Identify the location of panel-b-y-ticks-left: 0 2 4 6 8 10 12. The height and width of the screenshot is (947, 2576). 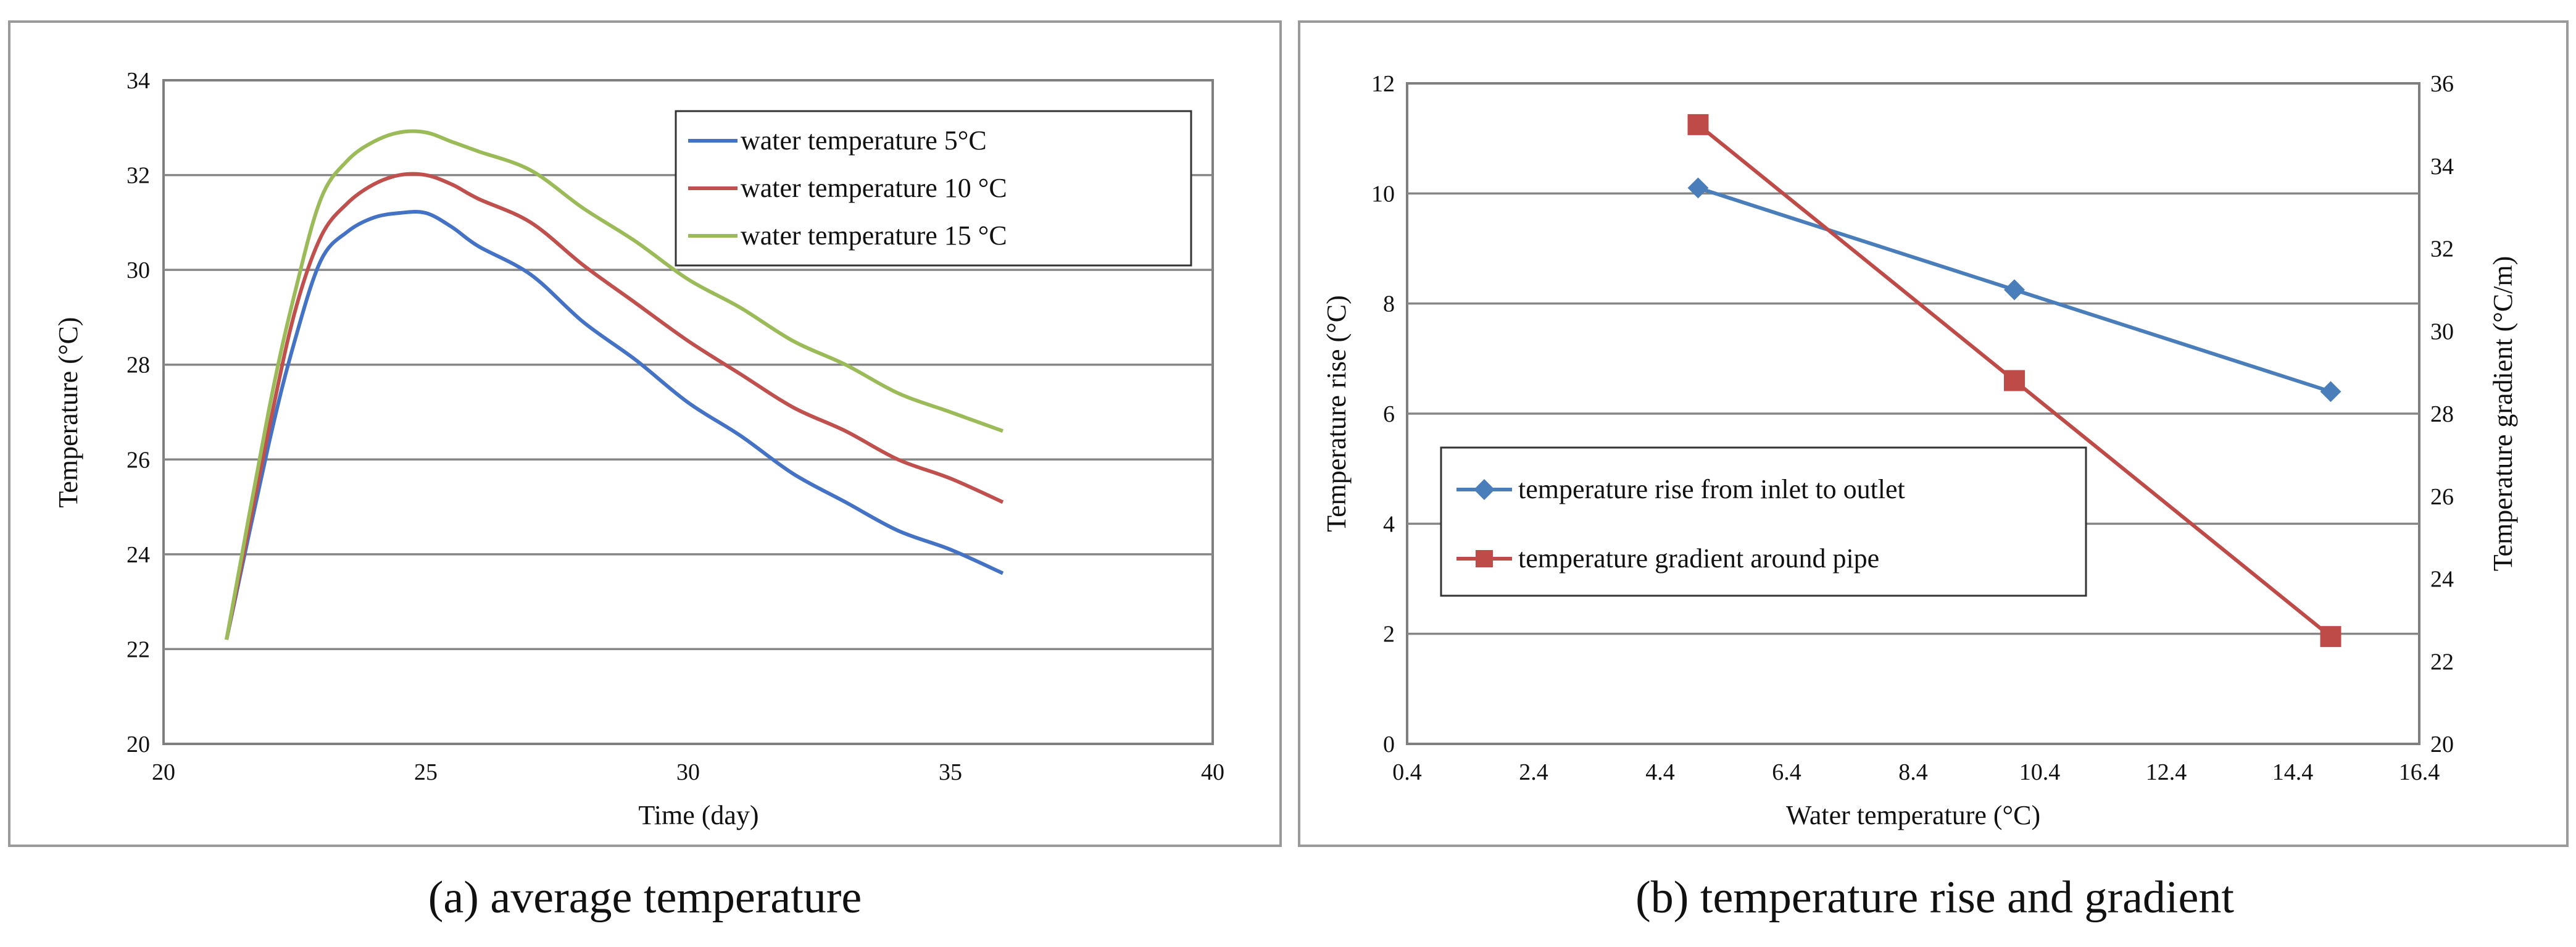
(1383, 414).